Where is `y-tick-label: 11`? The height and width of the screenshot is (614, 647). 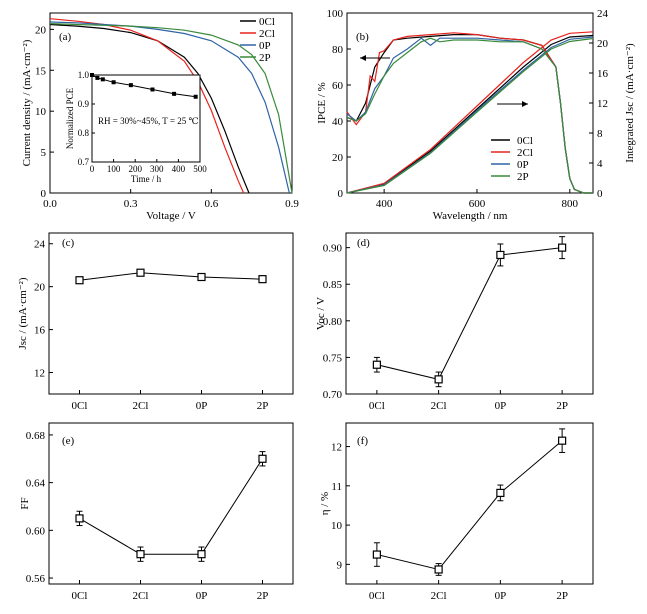
y-tick-label: 11 is located at coordinates (336, 487).